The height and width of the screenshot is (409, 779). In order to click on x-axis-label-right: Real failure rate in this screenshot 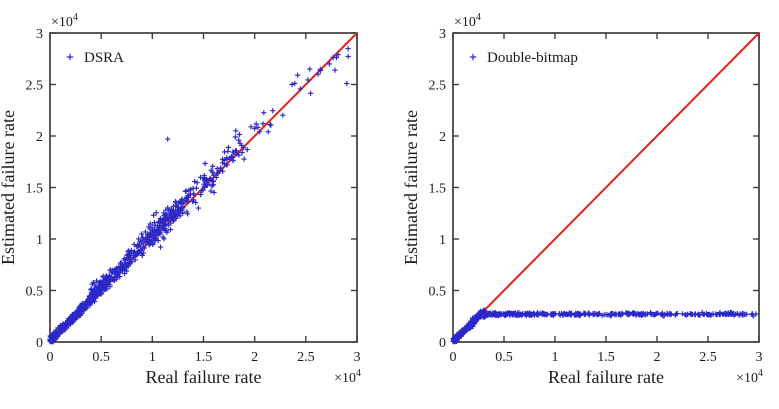, I will do `click(606, 377)`.